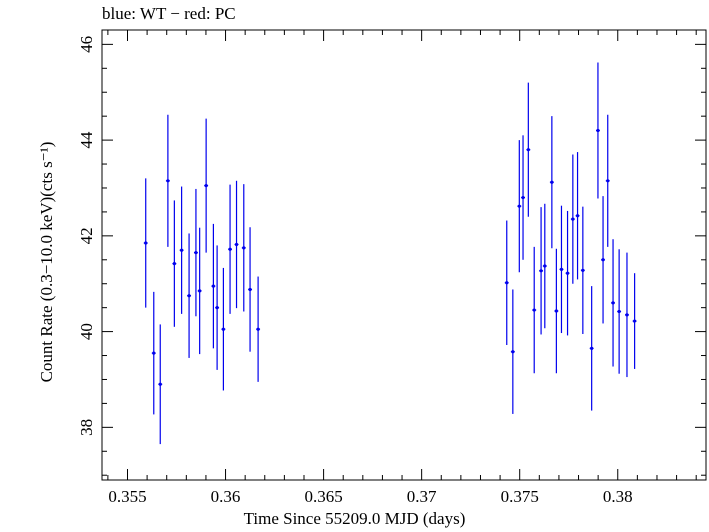 This screenshot has height=532, width=709. Describe the element at coordinates (226, 496) in the screenshot. I see `x-tick-label: 0.36` at that location.